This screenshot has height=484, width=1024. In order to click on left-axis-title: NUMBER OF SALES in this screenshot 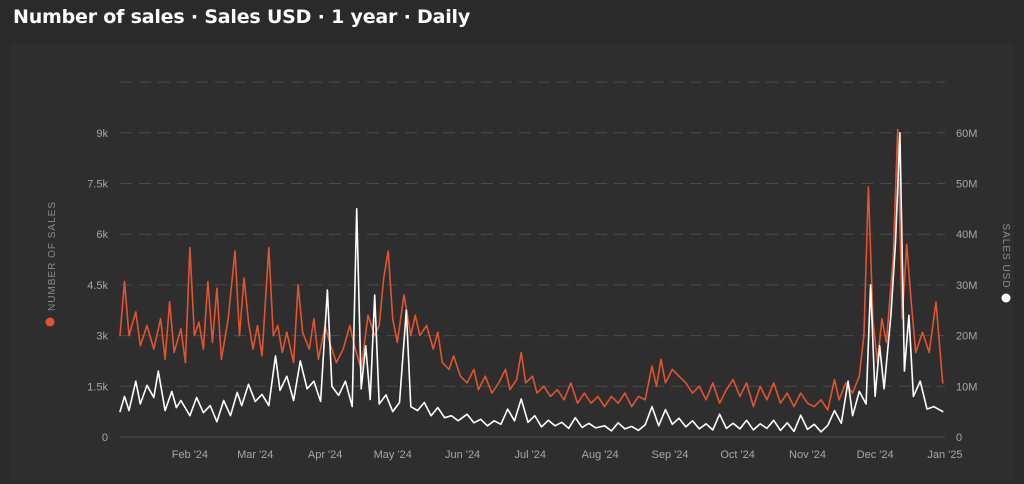, I will do `click(52, 256)`.